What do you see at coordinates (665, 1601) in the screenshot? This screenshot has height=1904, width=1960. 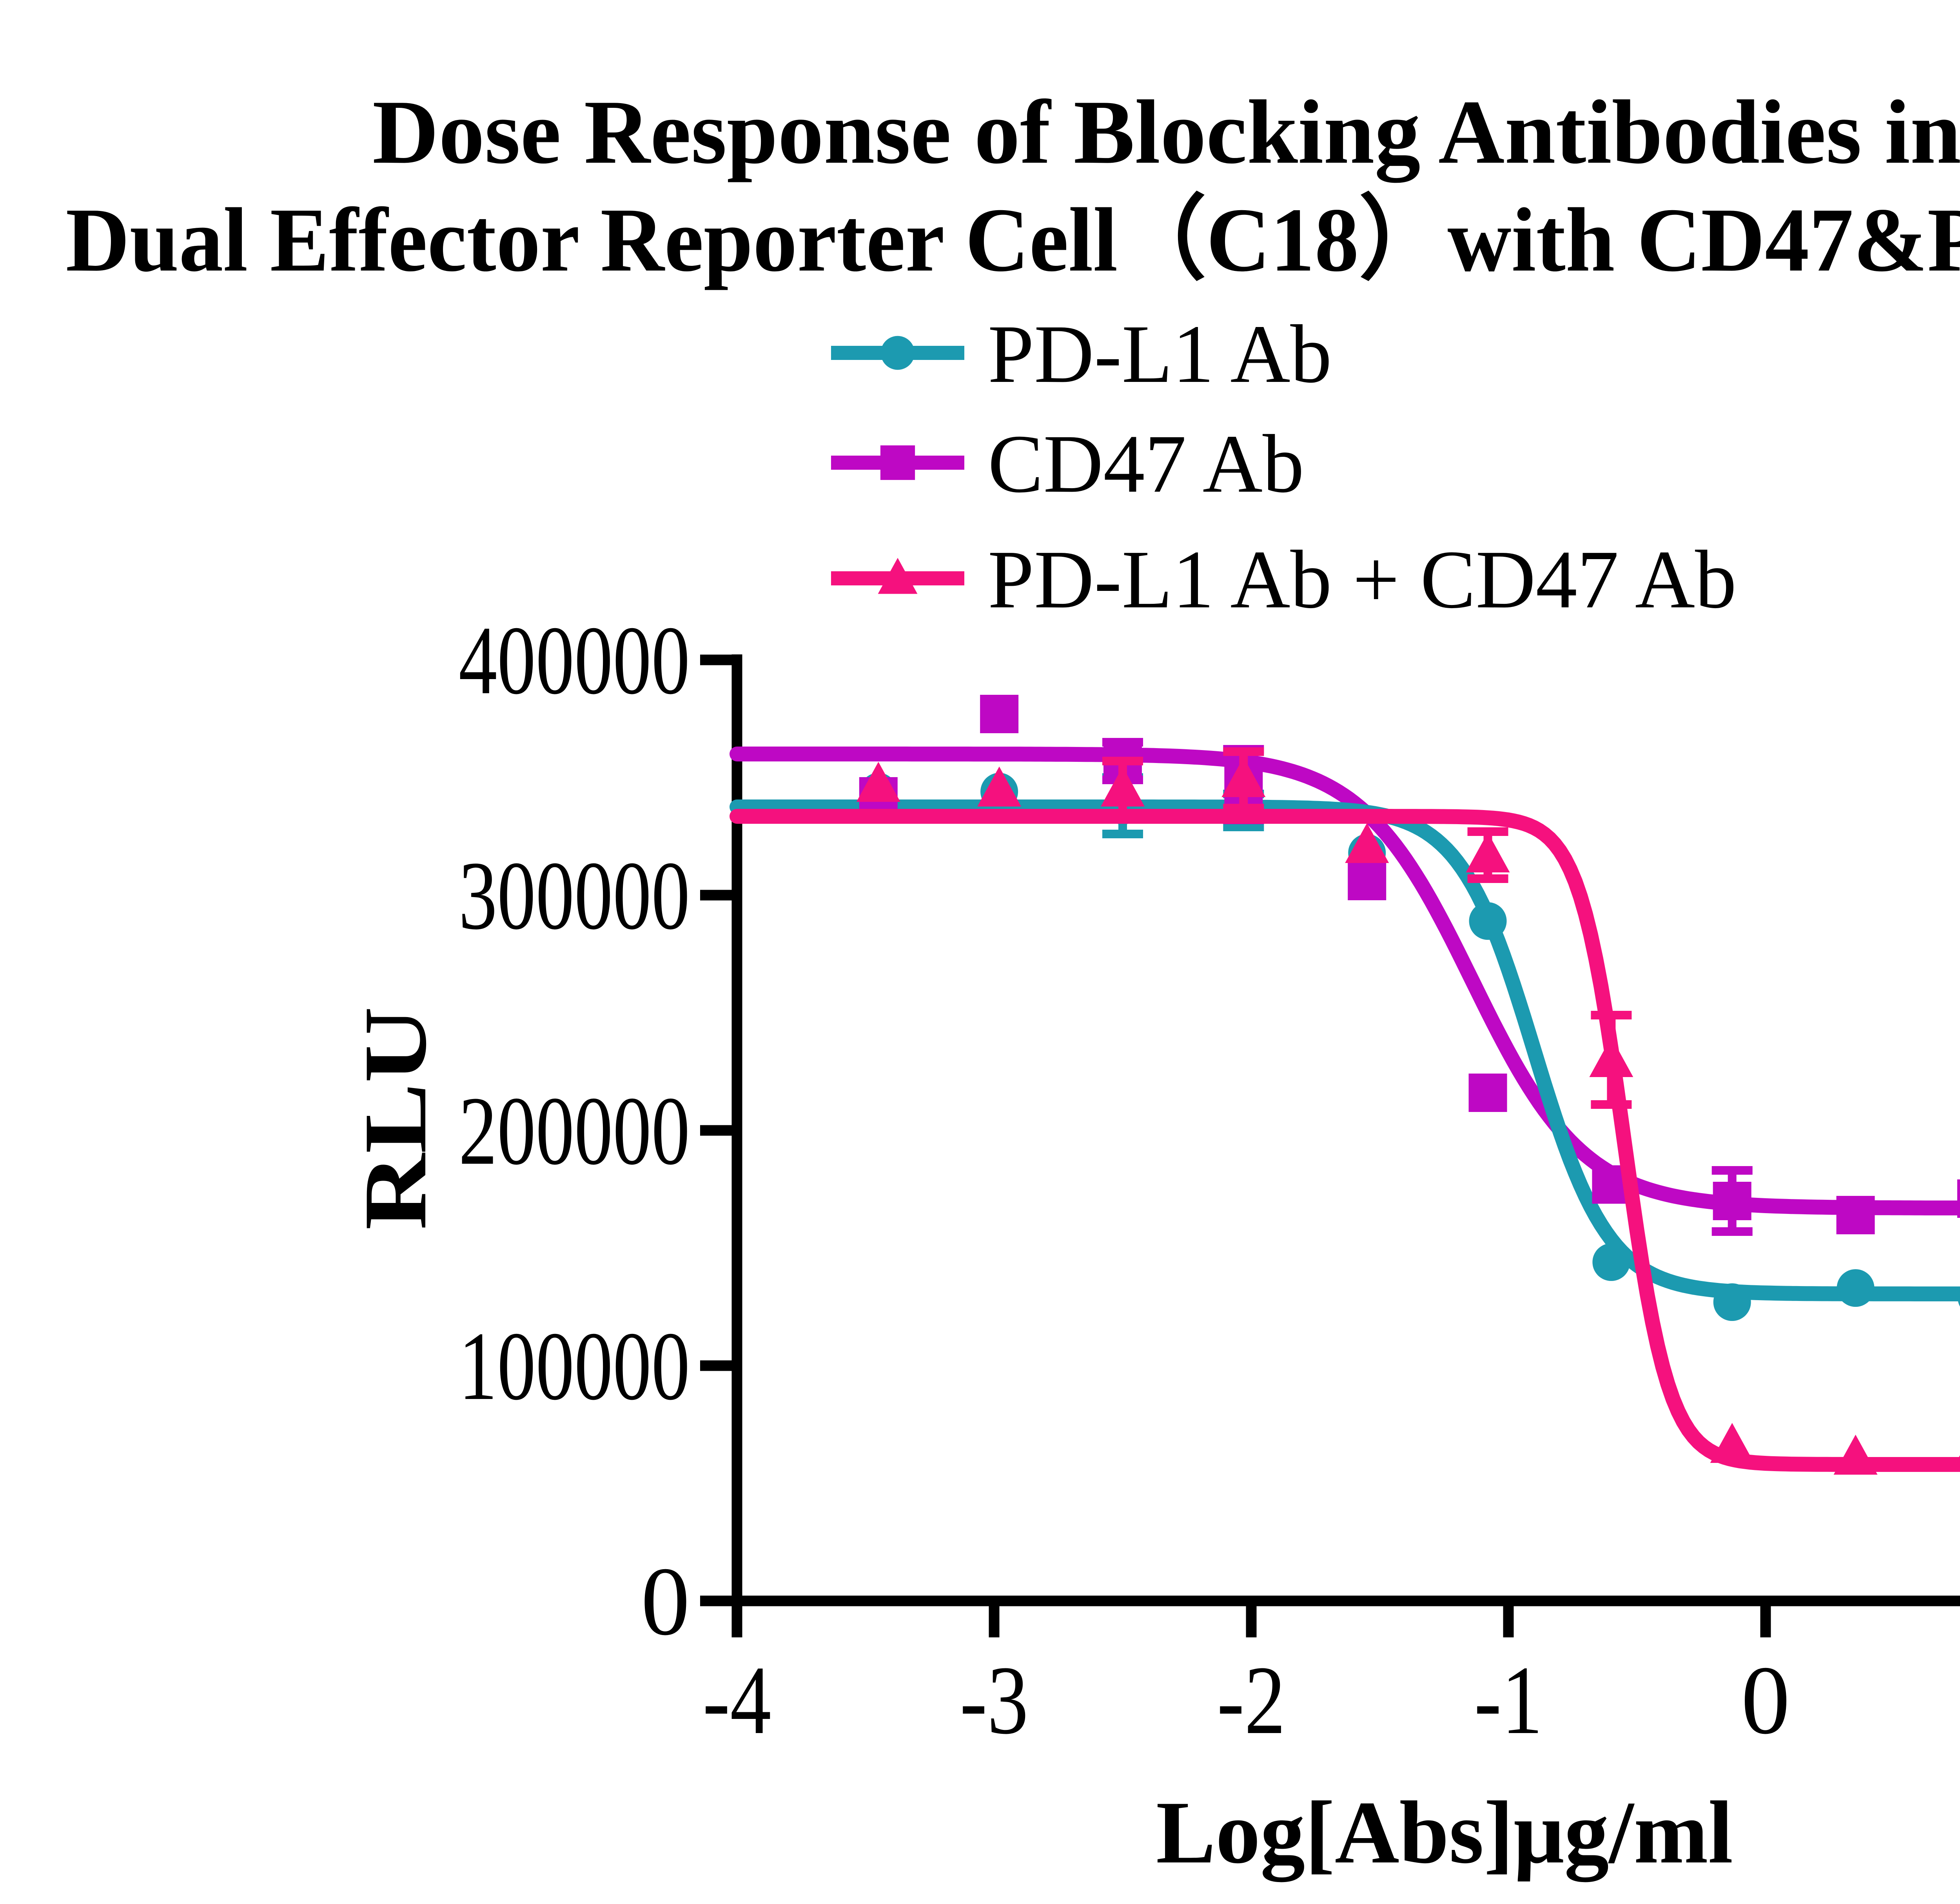 I see `y-tick-label-4: 0` at bounding box center [665, 1601].